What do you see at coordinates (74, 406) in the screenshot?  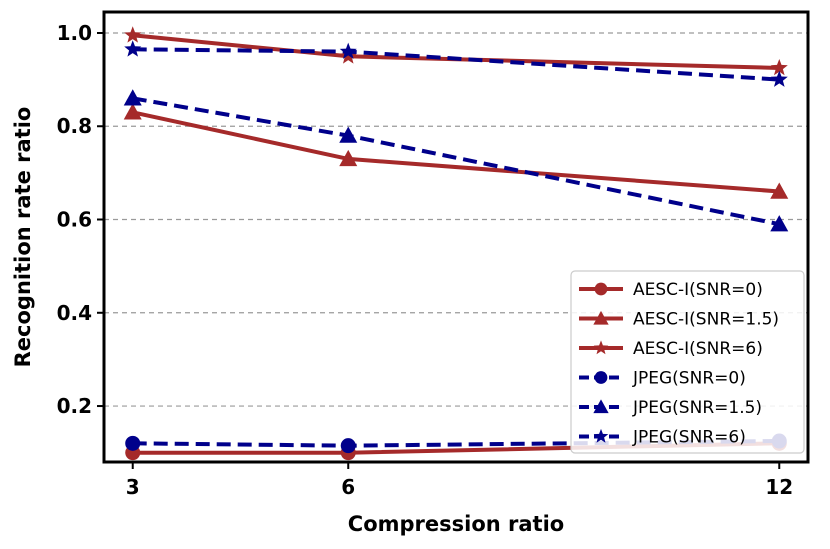 I see `y-tick-label: 0.2` at bounding box center [74, 406].